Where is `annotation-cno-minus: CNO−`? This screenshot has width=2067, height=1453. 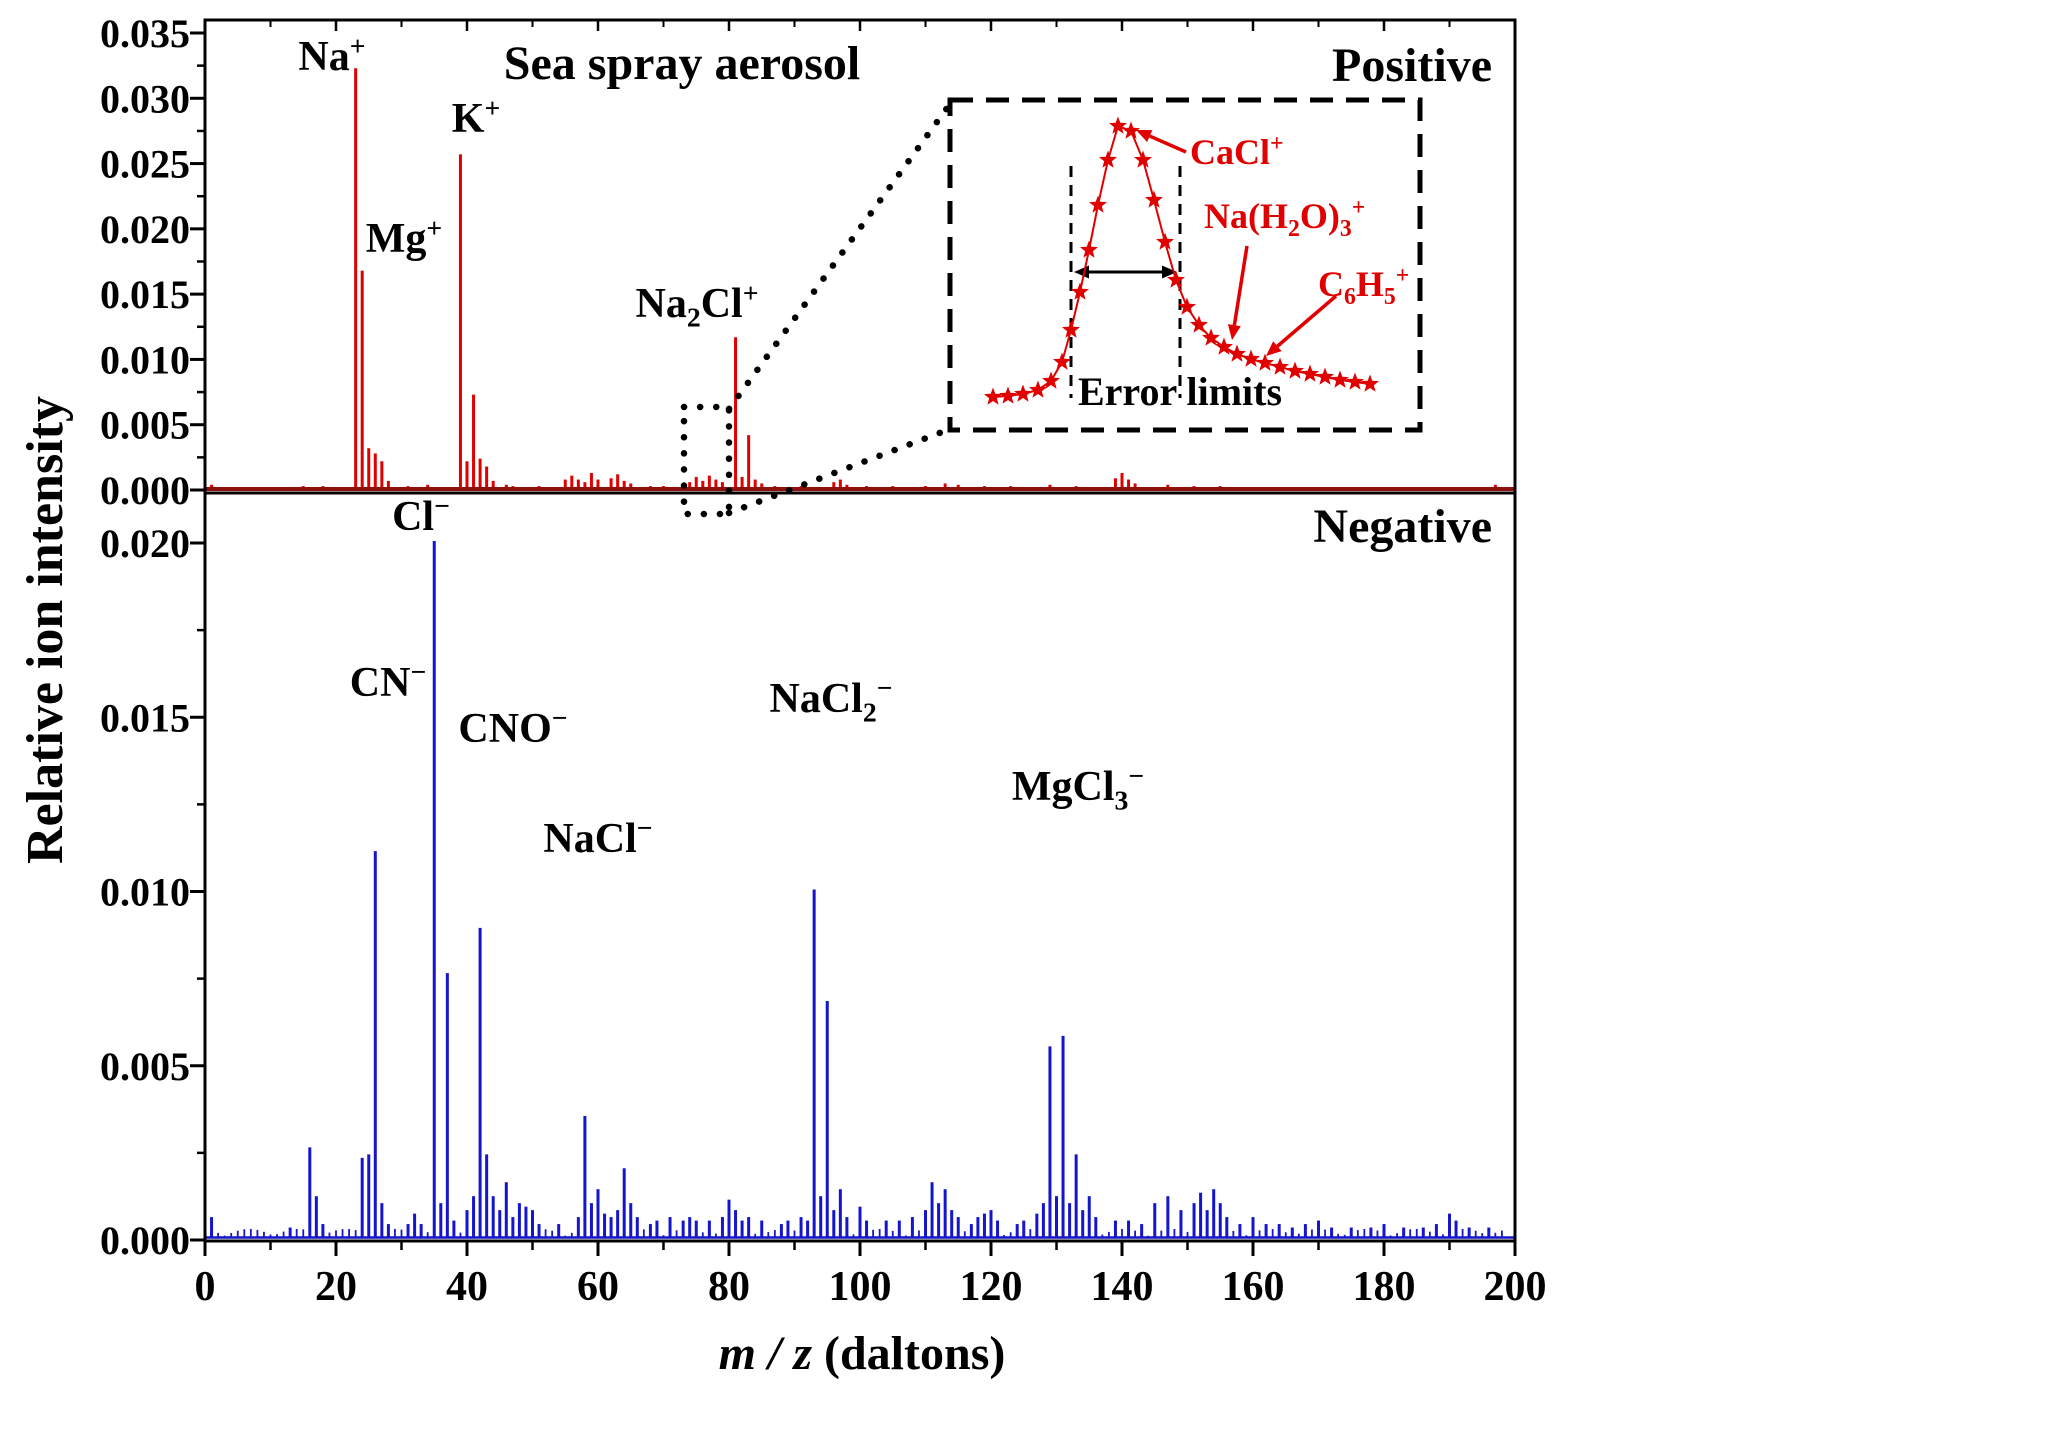 annotation-cno-minus: CNO− is located at coordinates (513, 727).